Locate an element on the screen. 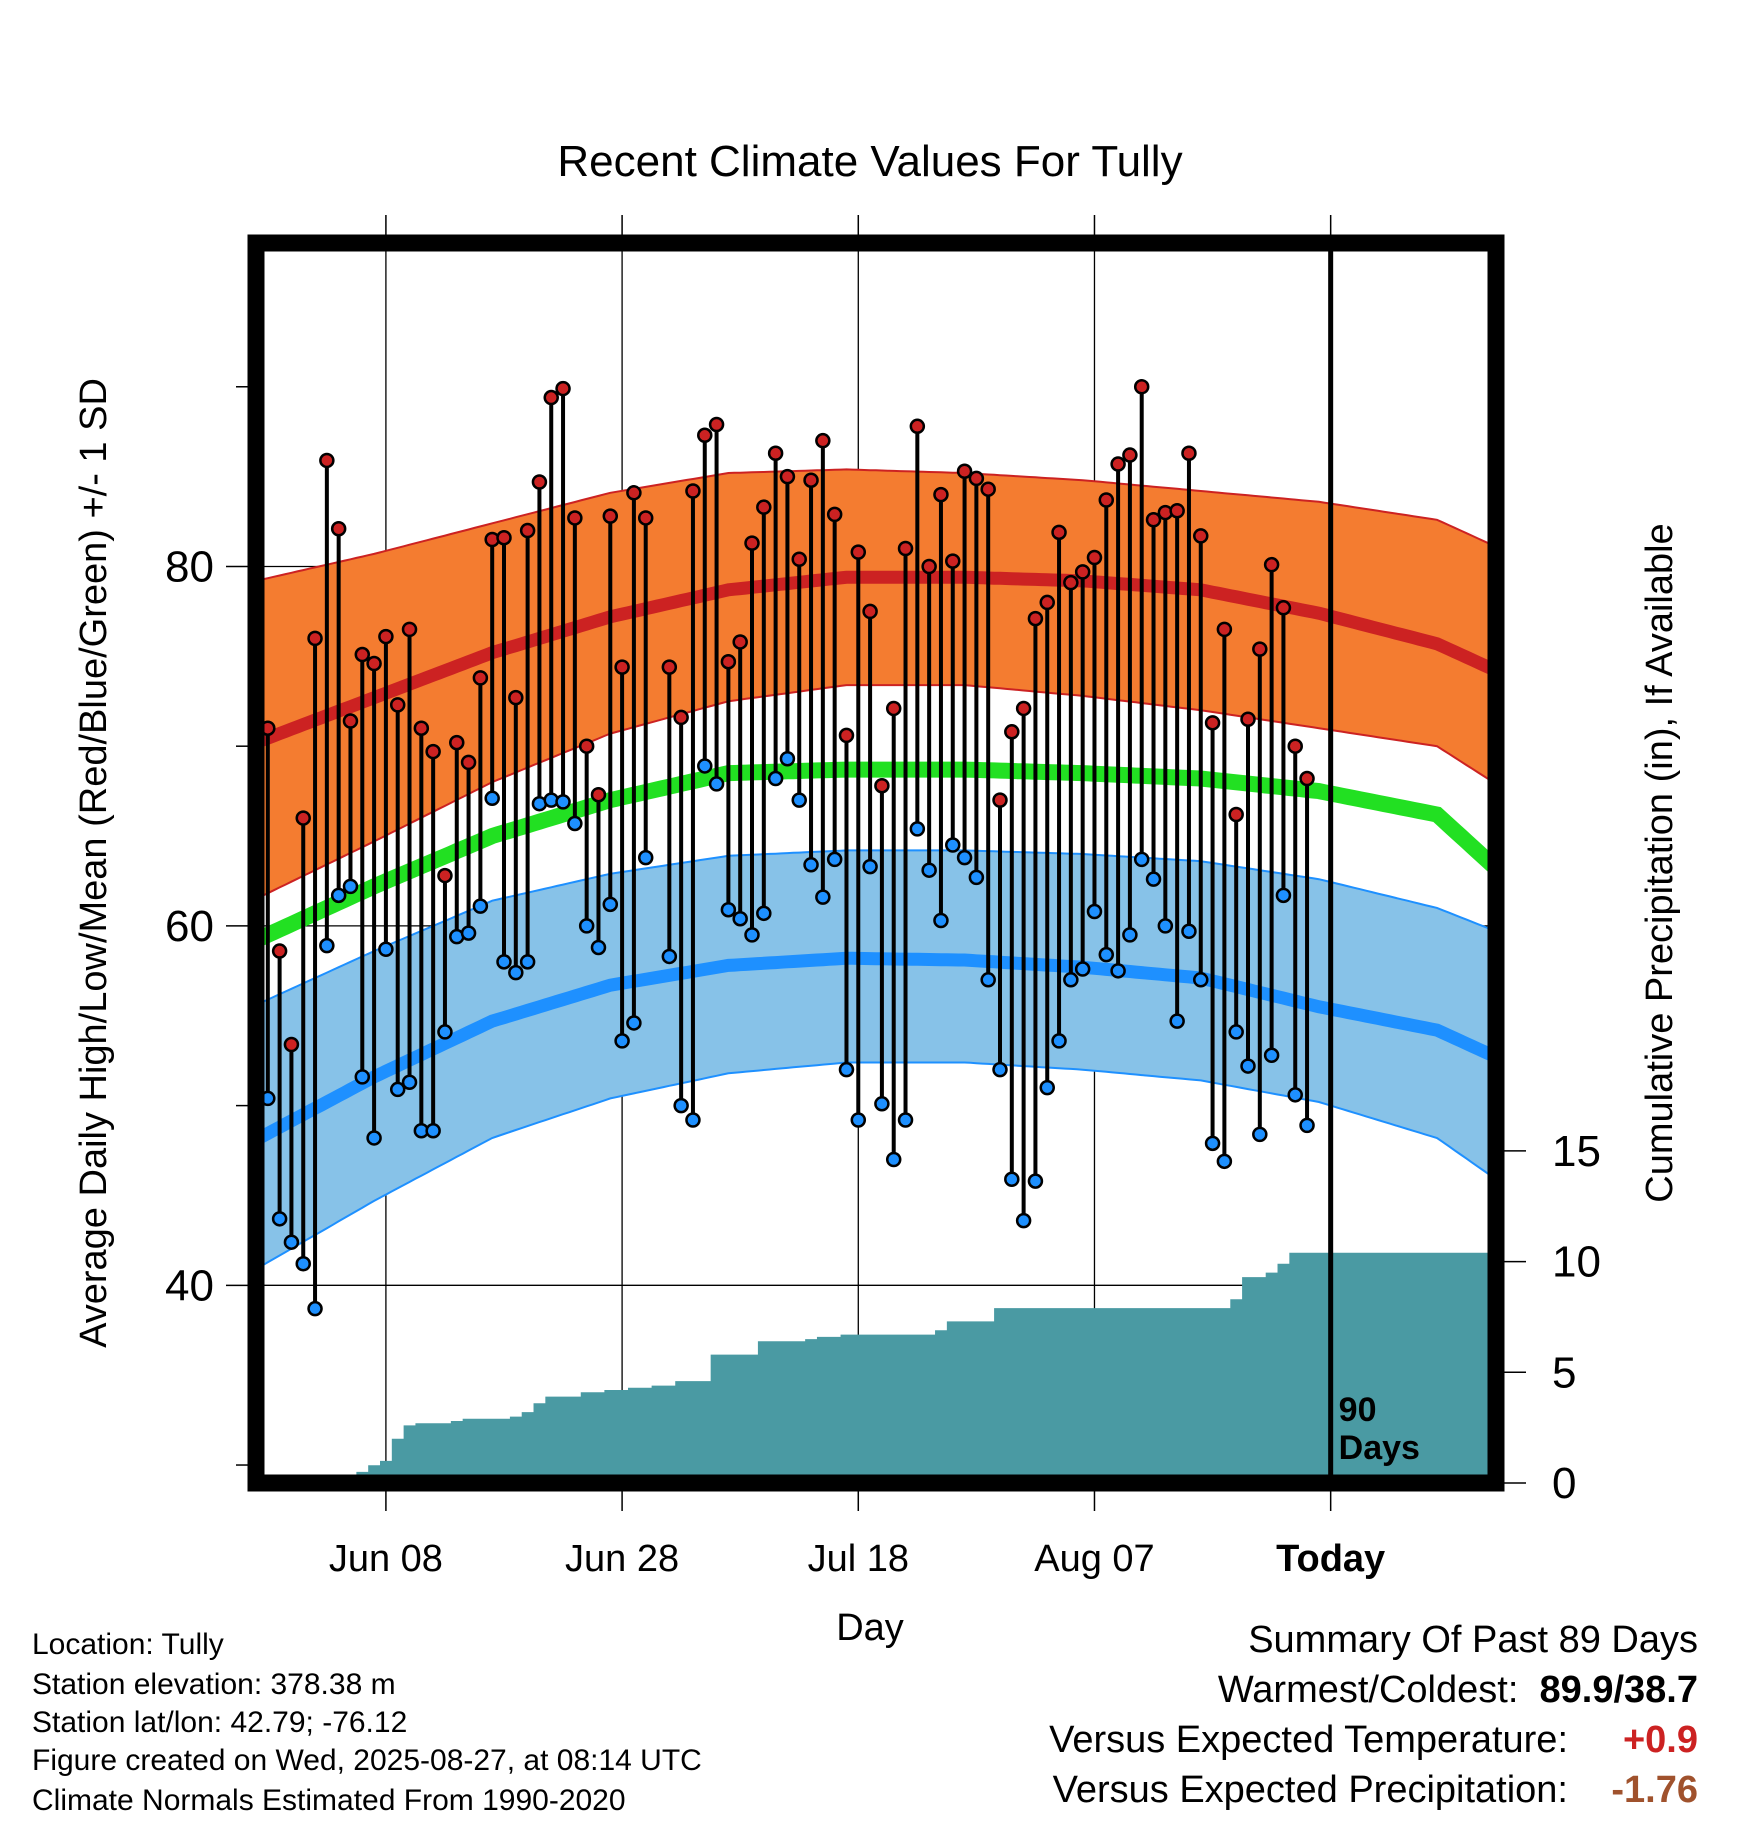 This screenshot has height=1828, width=1748. summary-temp-value: +0.9 is located at coordinates (1660, 1740).